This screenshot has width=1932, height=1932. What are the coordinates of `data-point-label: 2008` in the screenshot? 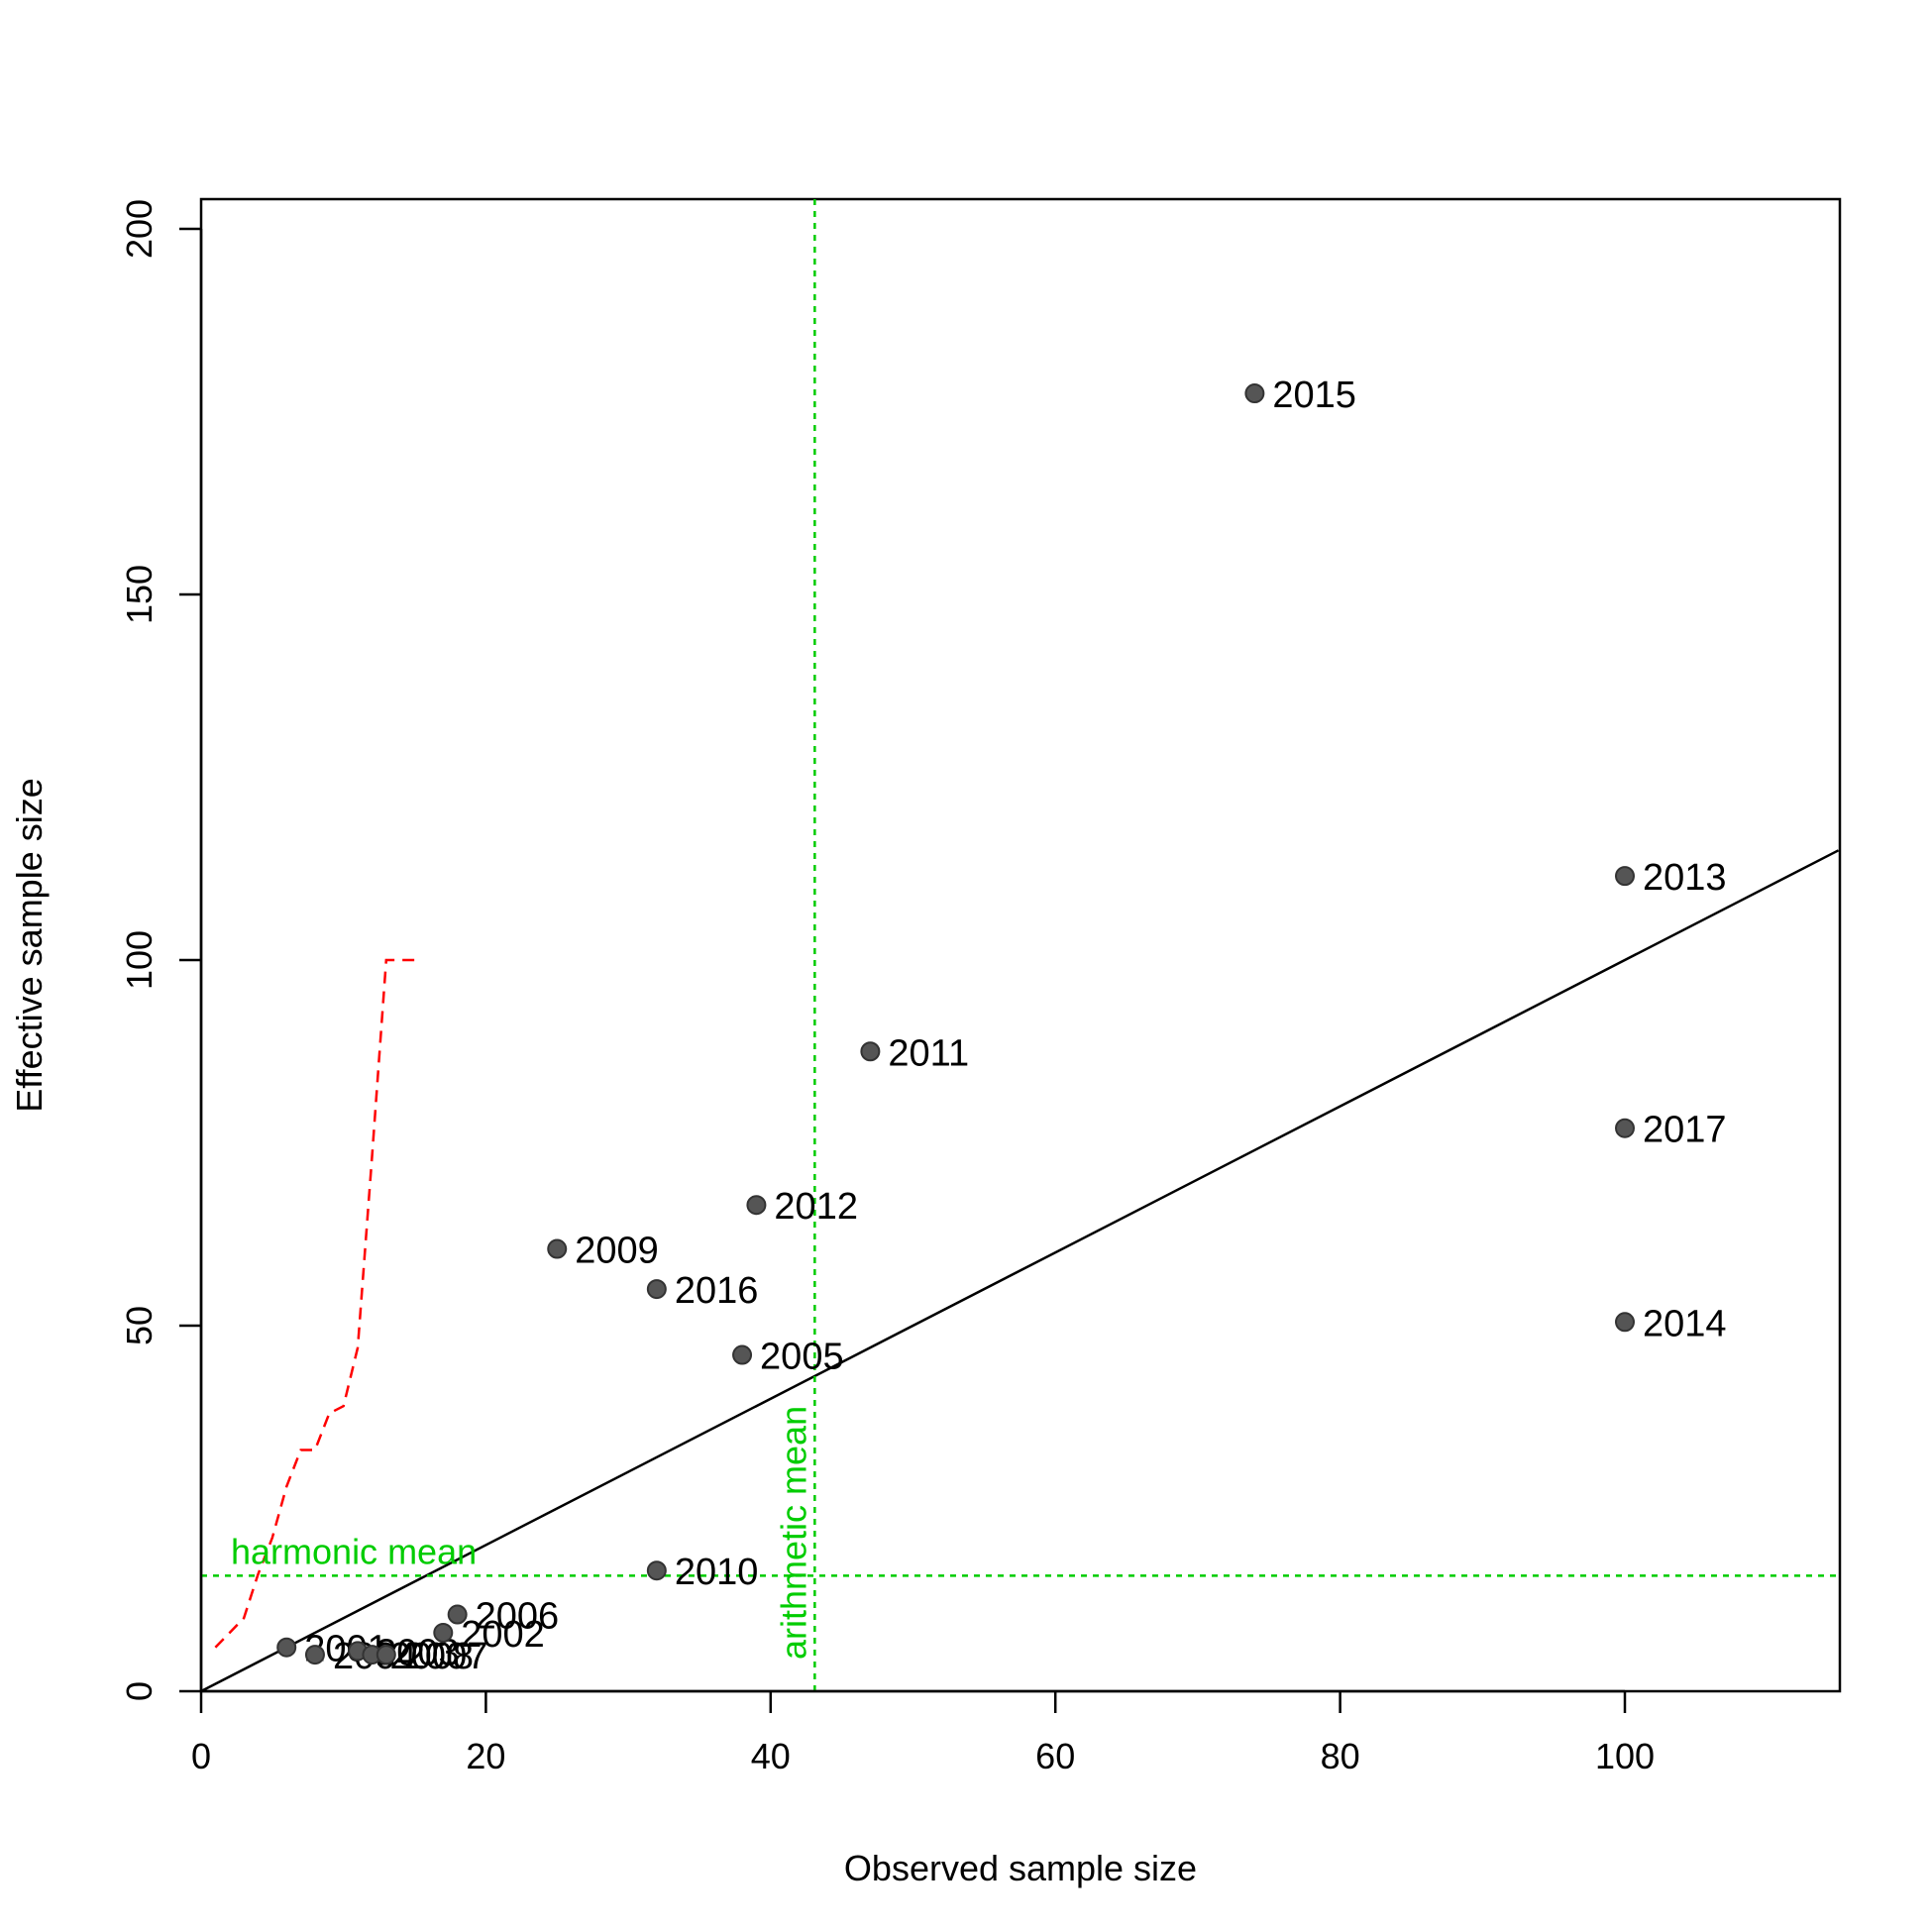 It's located at (431, 1656).